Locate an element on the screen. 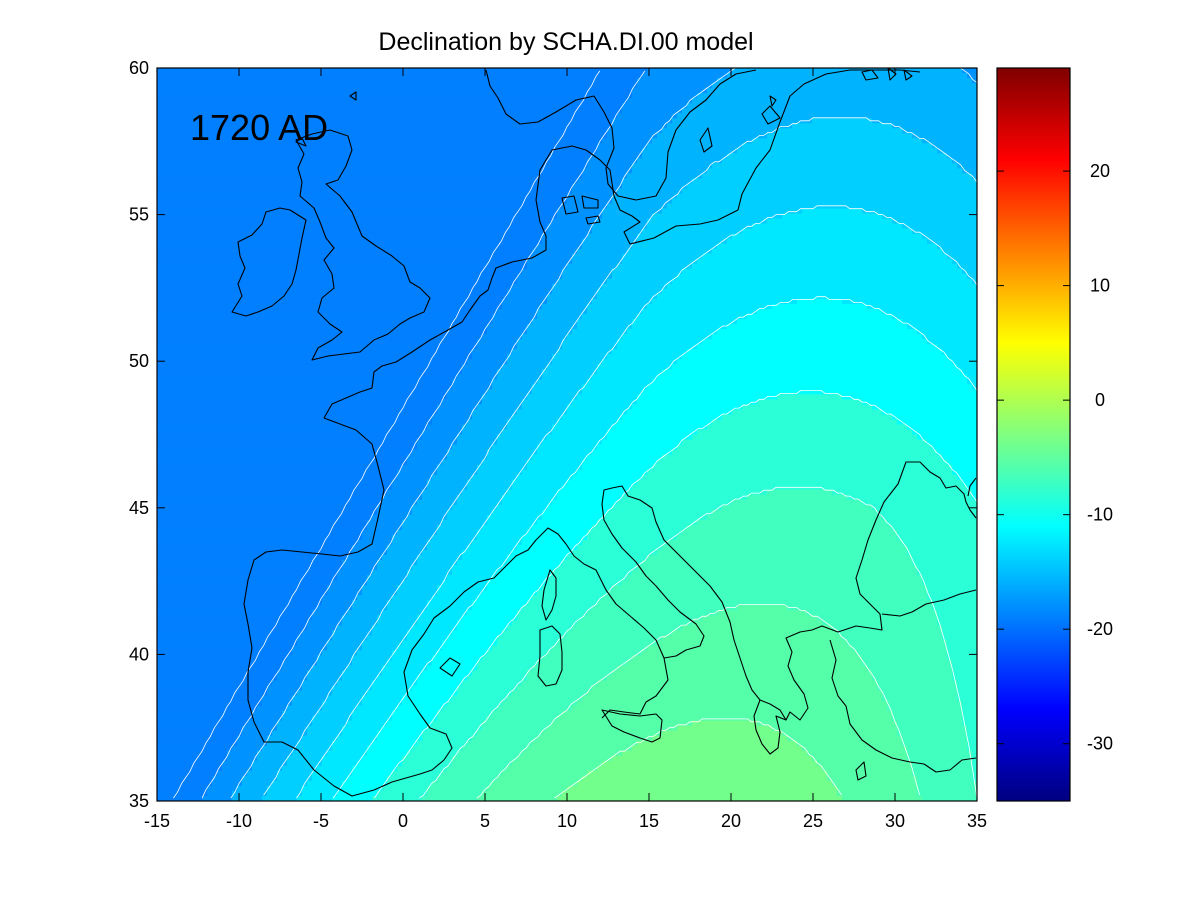  coastline-italy-east is located at coordinates (789, 591).